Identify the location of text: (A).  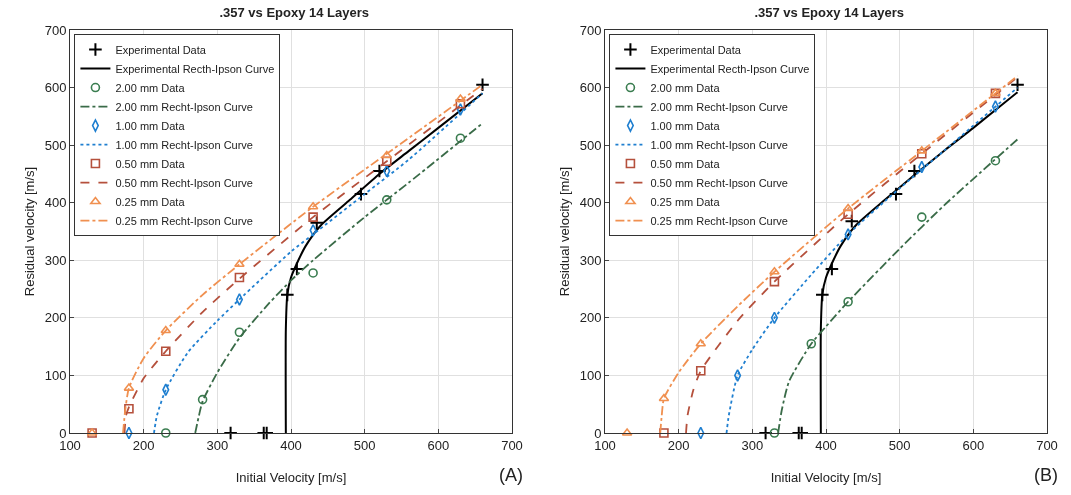
(511, 475).